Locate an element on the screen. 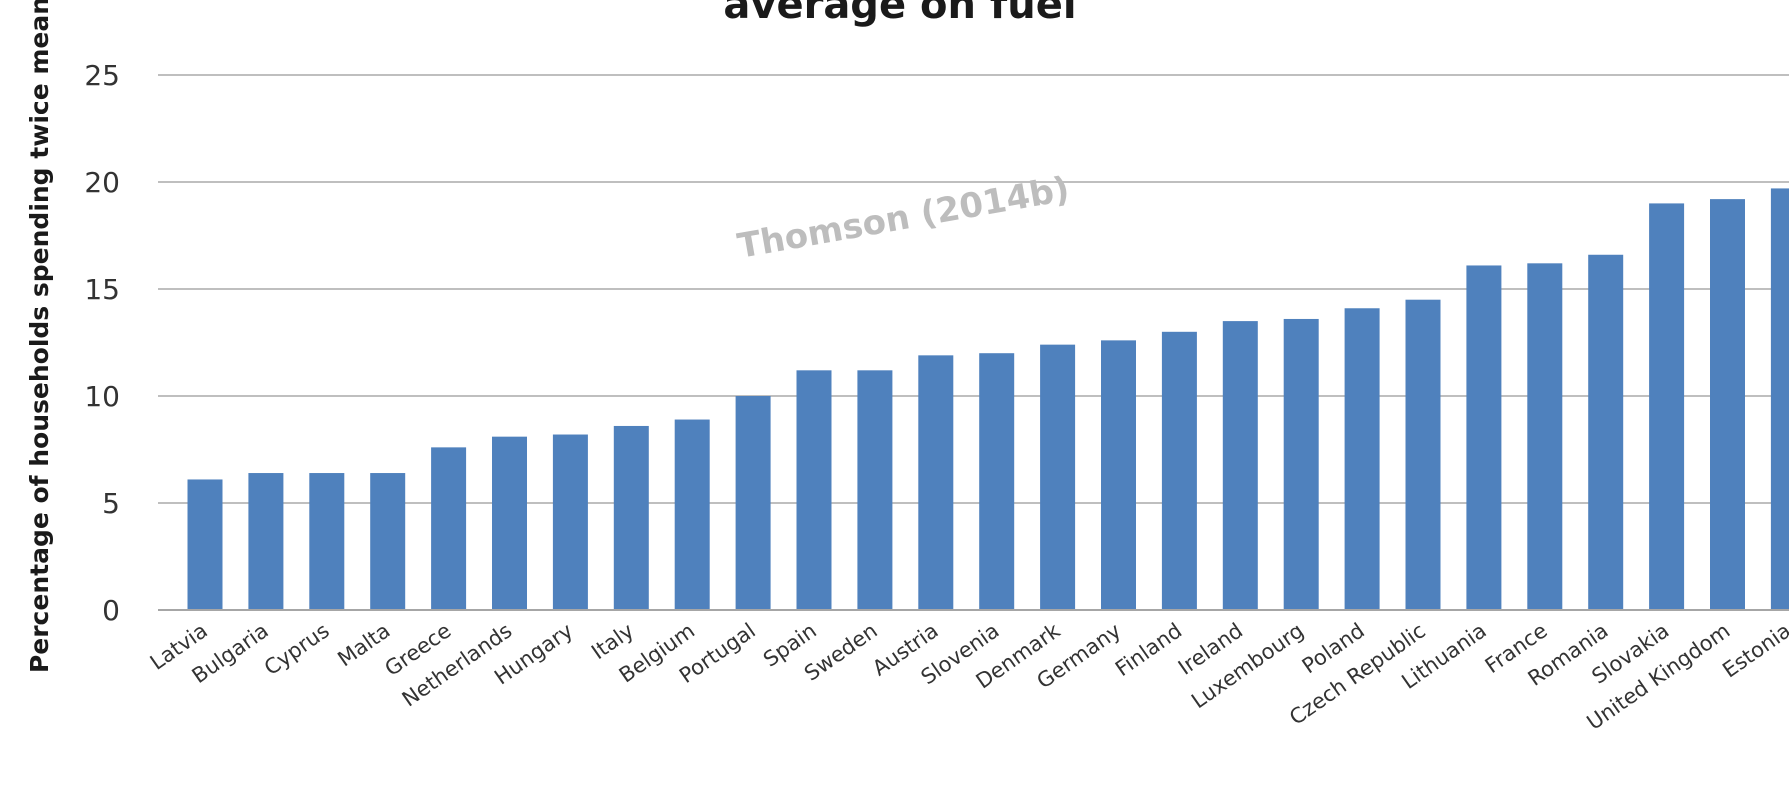  y-tick-label: 10 is located at coordinates (102, 396).